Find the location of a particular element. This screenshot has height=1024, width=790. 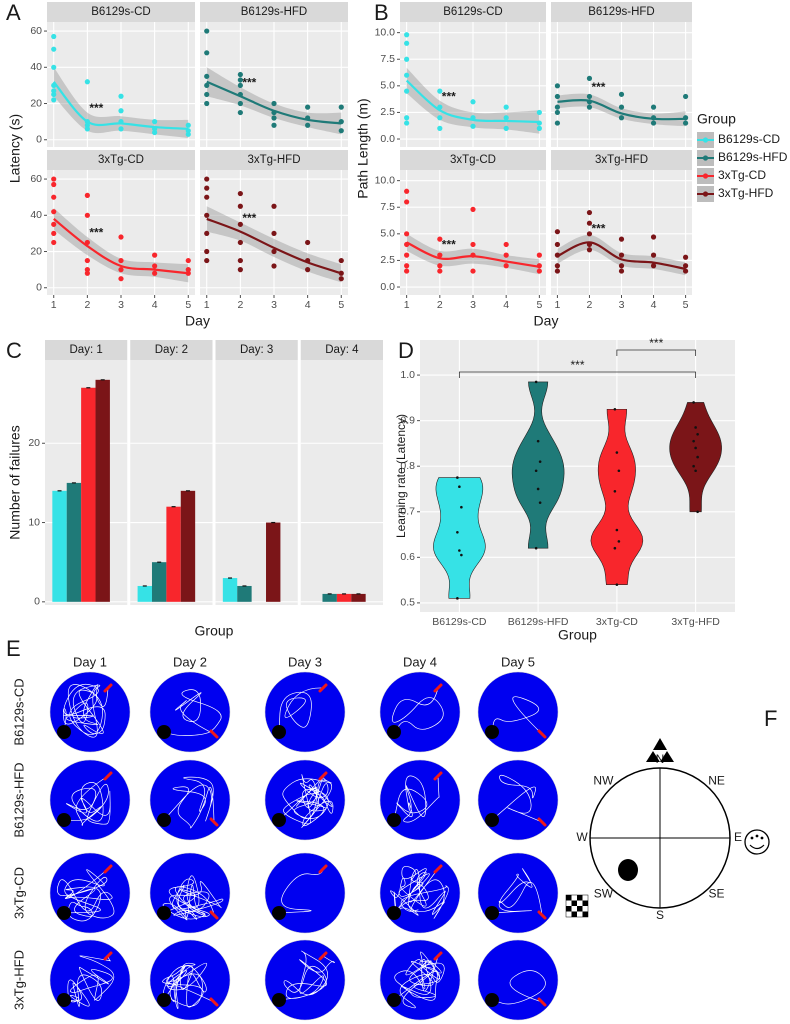

cue-checker is located at coordinates (585, 903).